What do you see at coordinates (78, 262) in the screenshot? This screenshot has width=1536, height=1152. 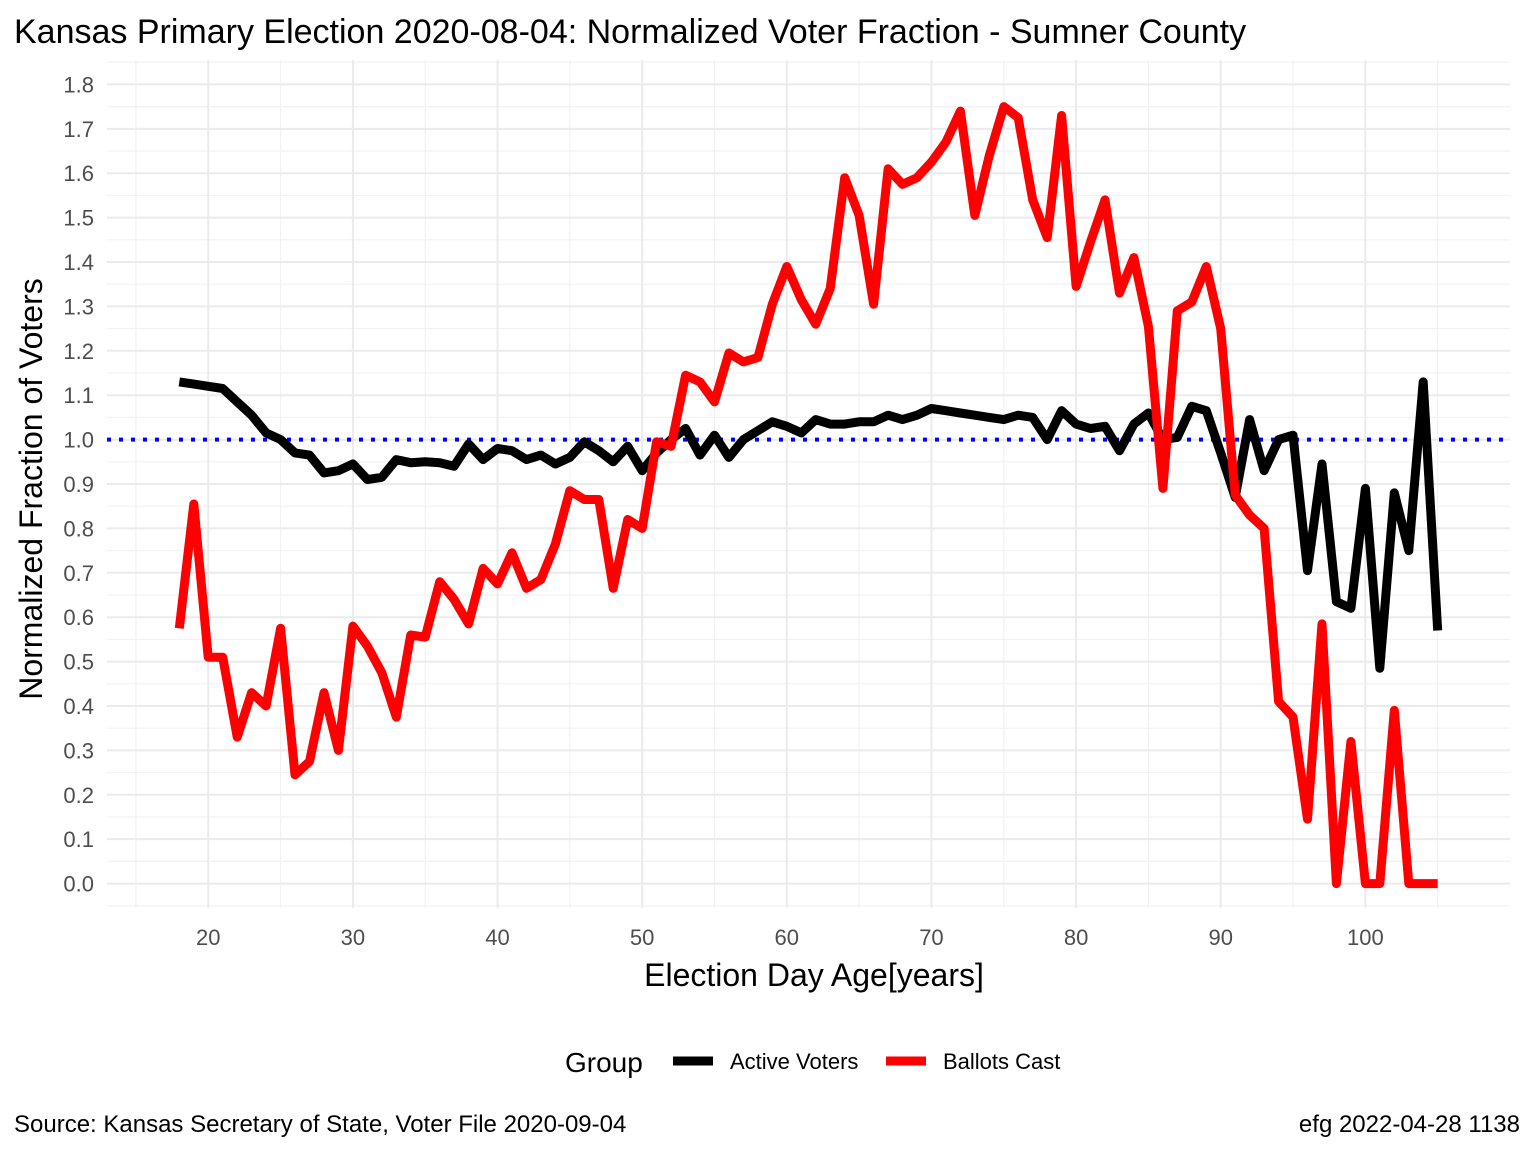 I see `y-tick-label: 1.4` at bounding box center [78, 262].